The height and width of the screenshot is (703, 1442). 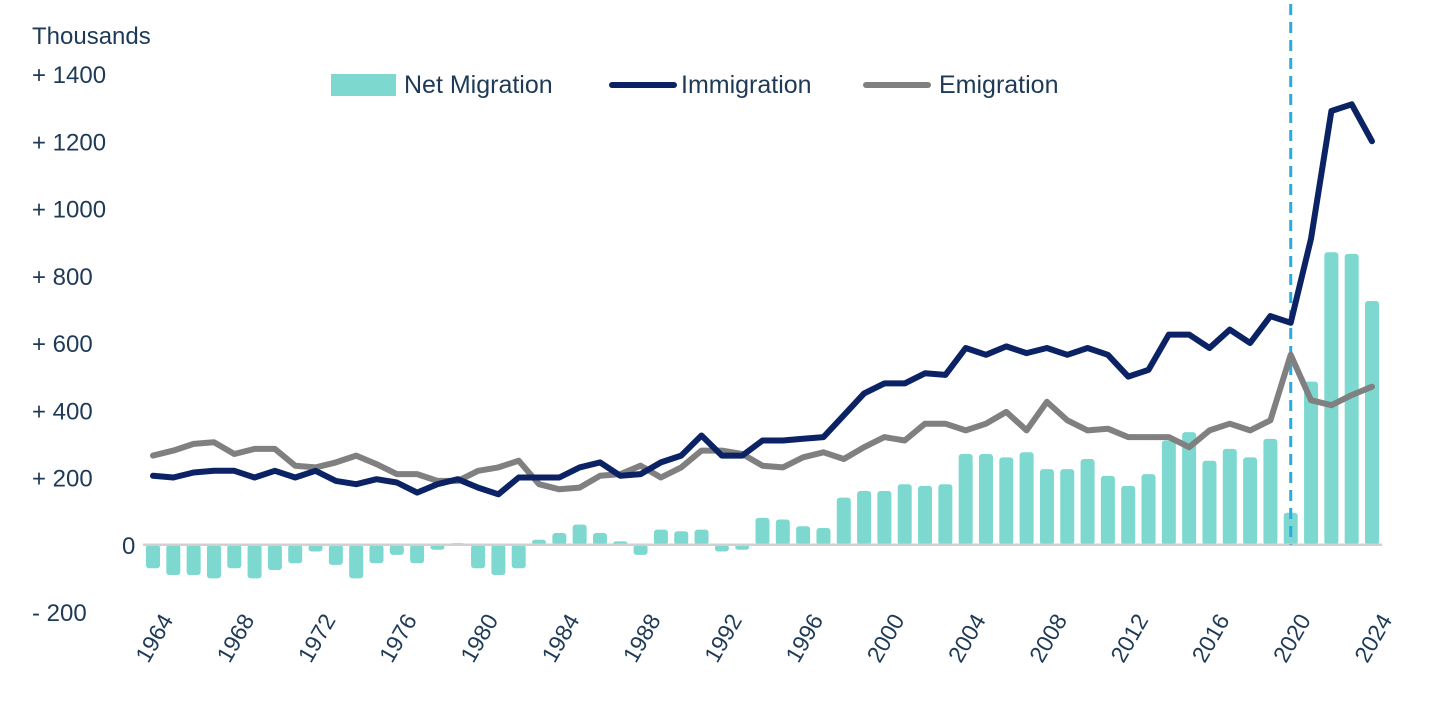 I want to click on x-tick-label: 2024, so click(x=1373, y=637).